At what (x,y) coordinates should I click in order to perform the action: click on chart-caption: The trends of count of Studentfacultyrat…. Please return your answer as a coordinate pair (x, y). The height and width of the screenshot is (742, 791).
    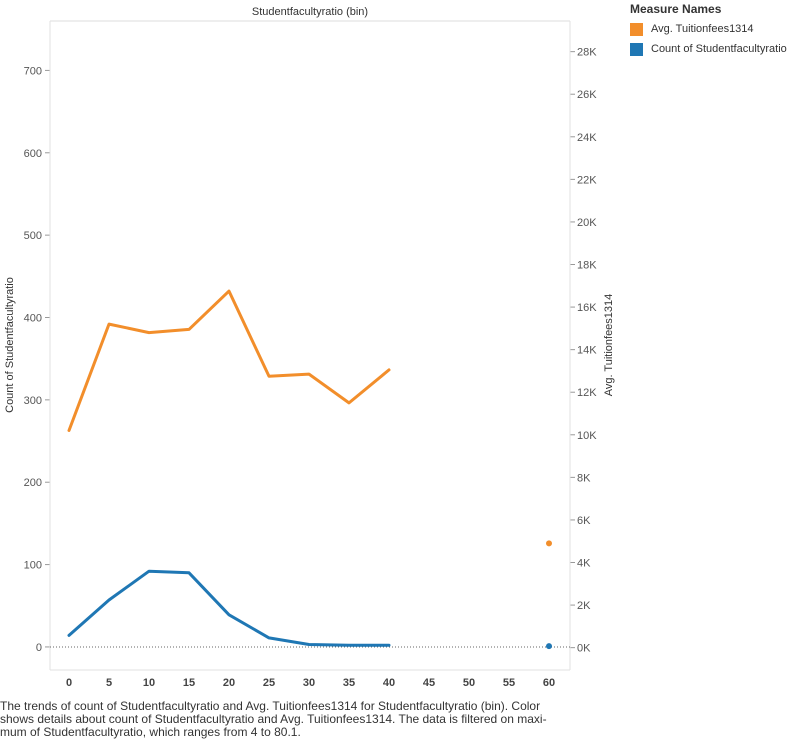
    Looking at the image, I should click on (273, 719).